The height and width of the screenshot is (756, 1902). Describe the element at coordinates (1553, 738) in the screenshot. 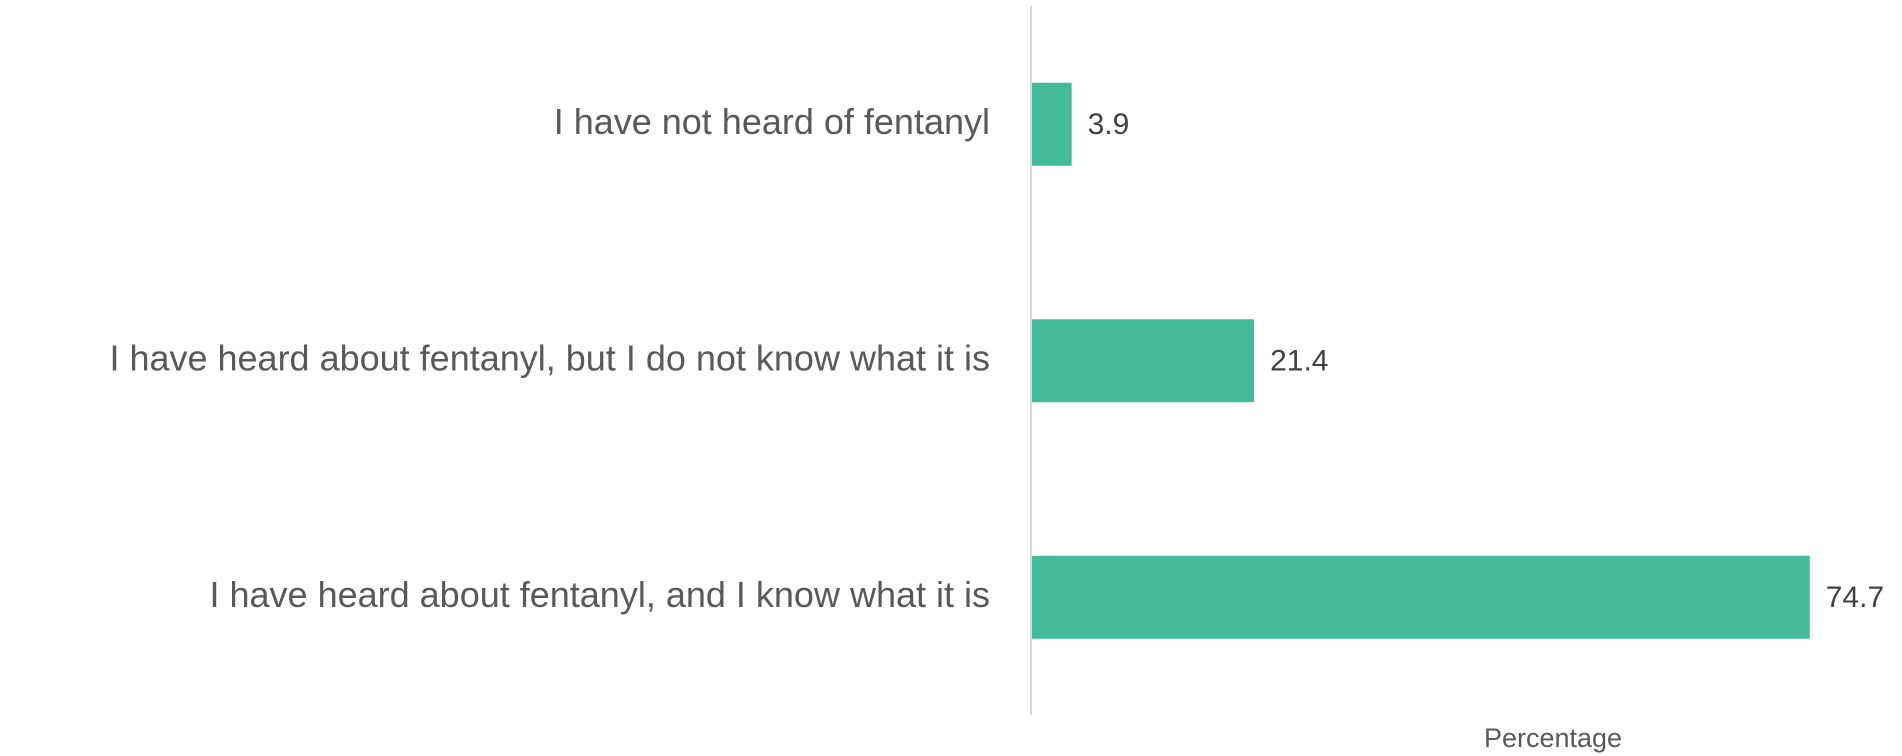

I see `x-axis-label: Percentage` at that location.